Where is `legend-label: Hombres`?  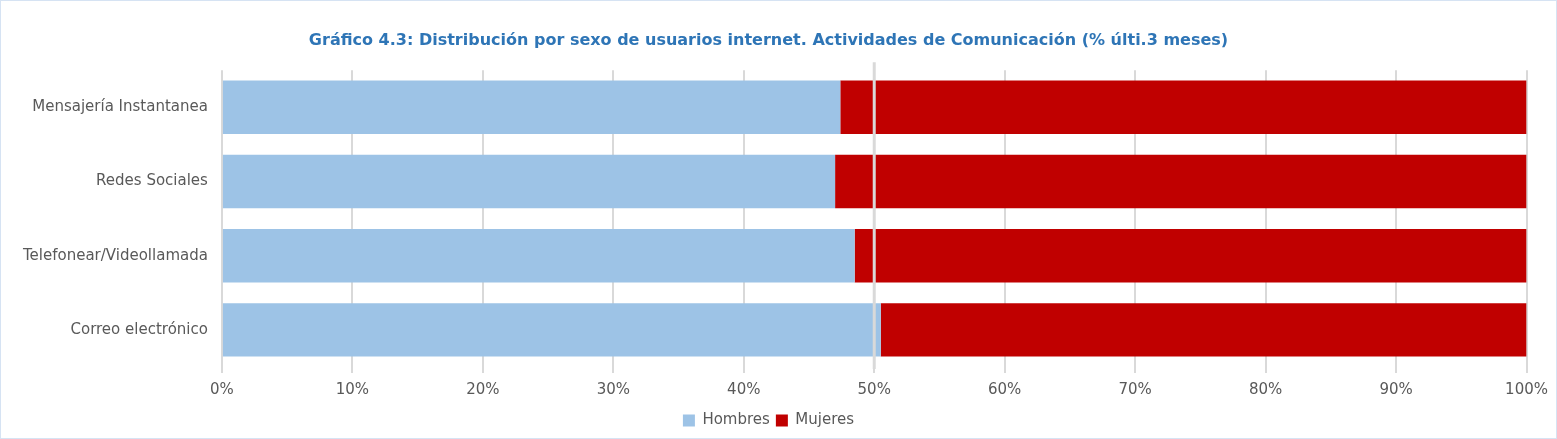
legend-label: Hombres is located at coordinates (736, 419).